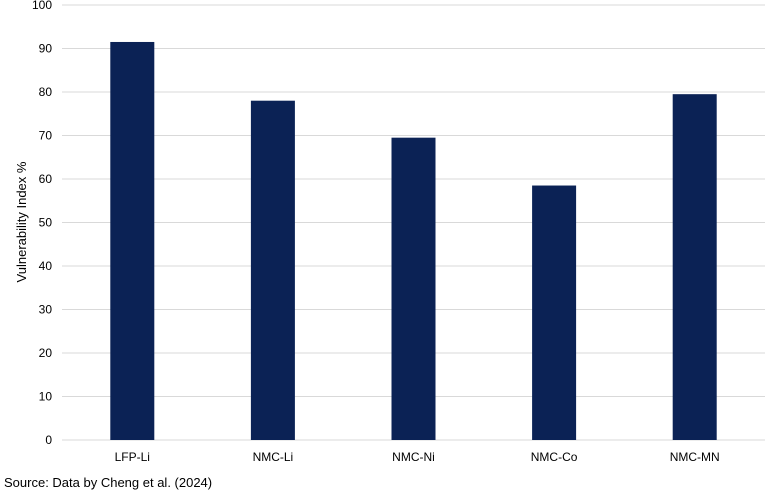 The height and width of the screenshot is (503, 770). Describe the element at coordinates (42, 6) in the screenshot. I see `y-tick-label: 100` at that location.